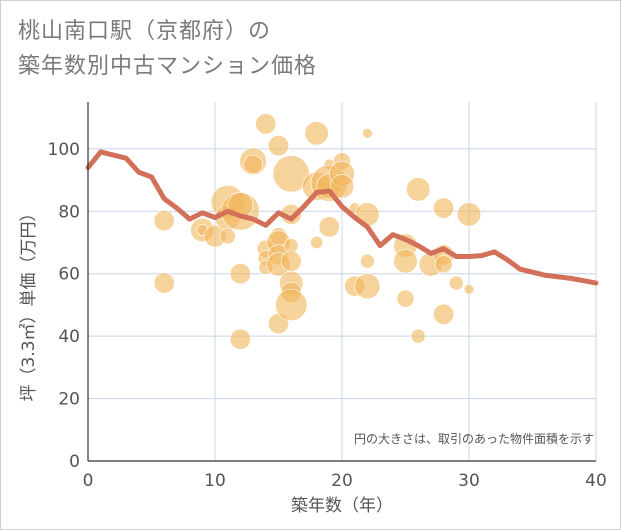 The height and width of the screenshot is (530, 621). What do you see at coordinates (474, 438) in the screenshot?
I see `size-annotation: 円の大きさは、取引のあった物件面積を示す` at bounding box center [474, 438].